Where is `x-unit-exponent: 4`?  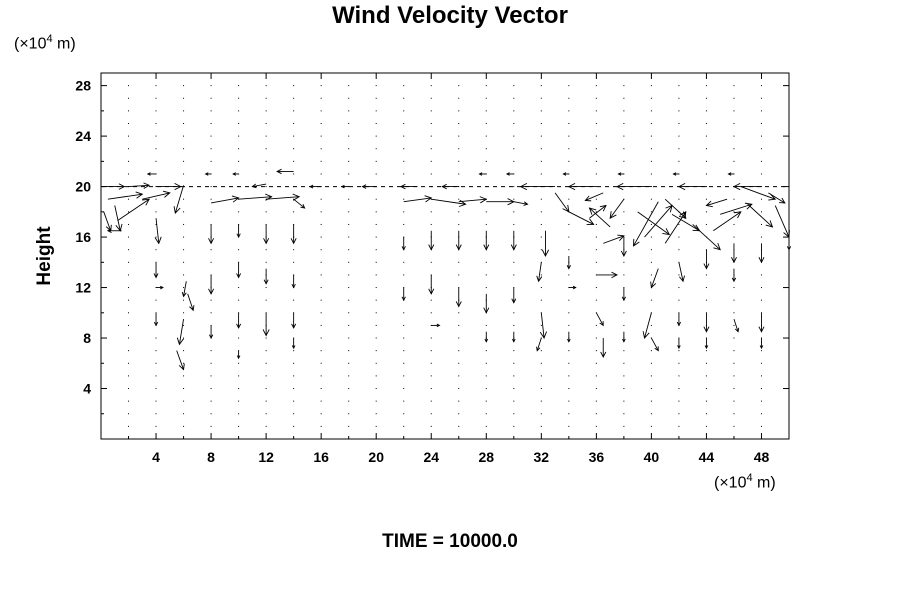 x-unit-exponent: 4 is located at coordinates (749, 478).